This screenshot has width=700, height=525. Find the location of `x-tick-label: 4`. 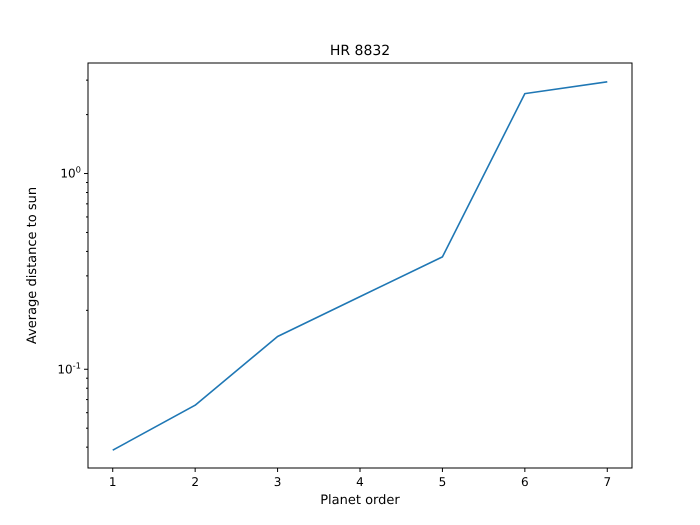

x-tick-label: 4 is located at coordinates (360, 482).